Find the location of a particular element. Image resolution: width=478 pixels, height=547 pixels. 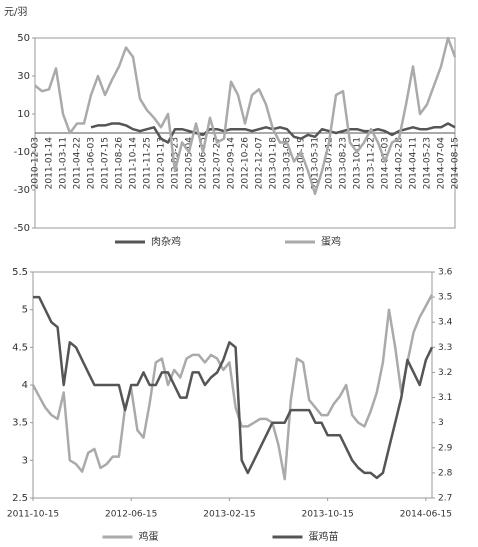

y-tick-label: 4 is located at coordinates (25, 385).